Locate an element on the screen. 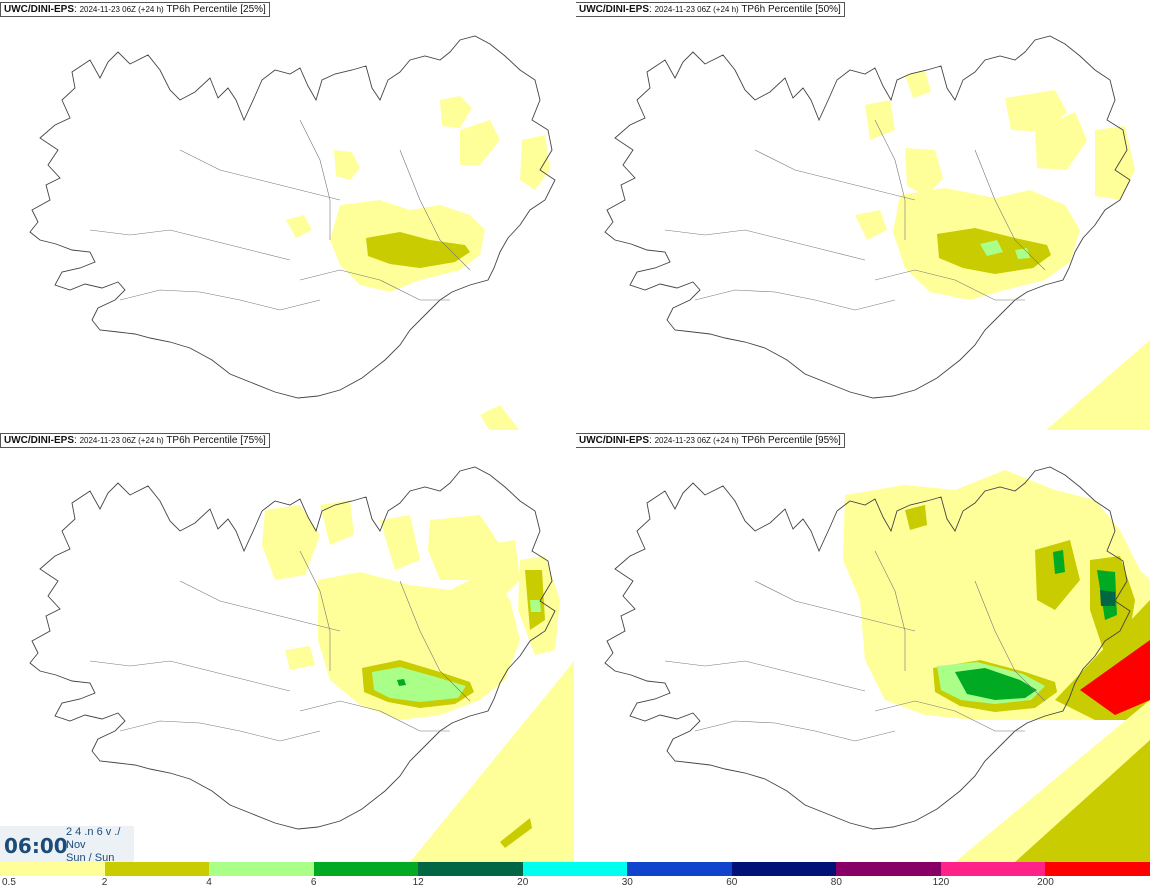 This screenshot has width=1150, height=891. colorbar-label: 80 is located at coordinates (836, 882).